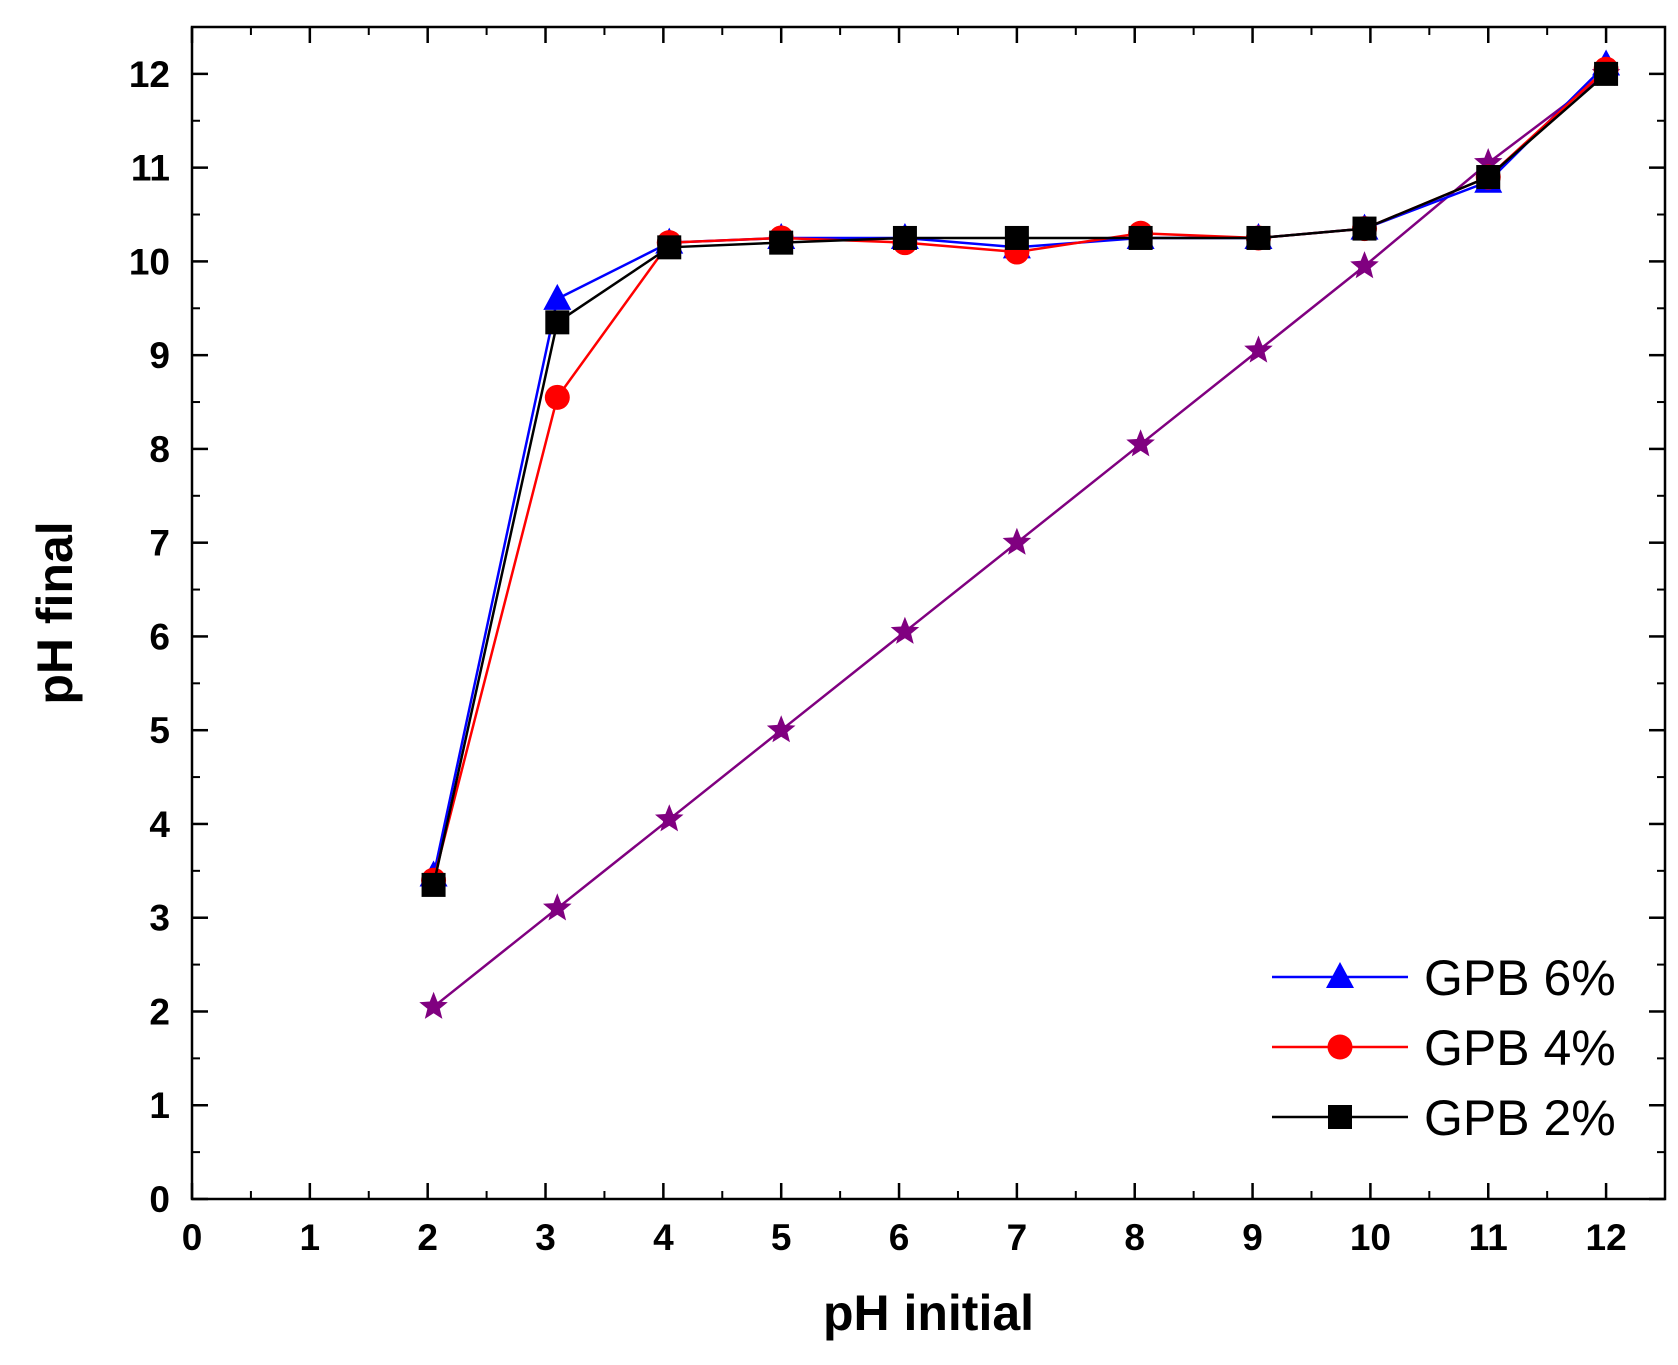  I want to click on y-tick-label: 4, so click(159, 824).